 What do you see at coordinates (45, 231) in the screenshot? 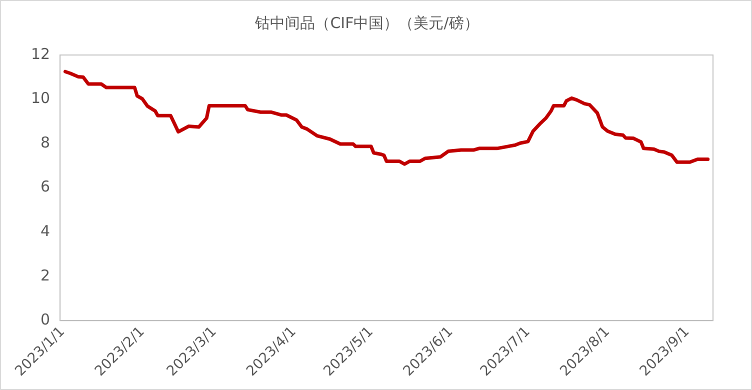
I see `y-tick-label: 4` at bounding box center [45, 231].